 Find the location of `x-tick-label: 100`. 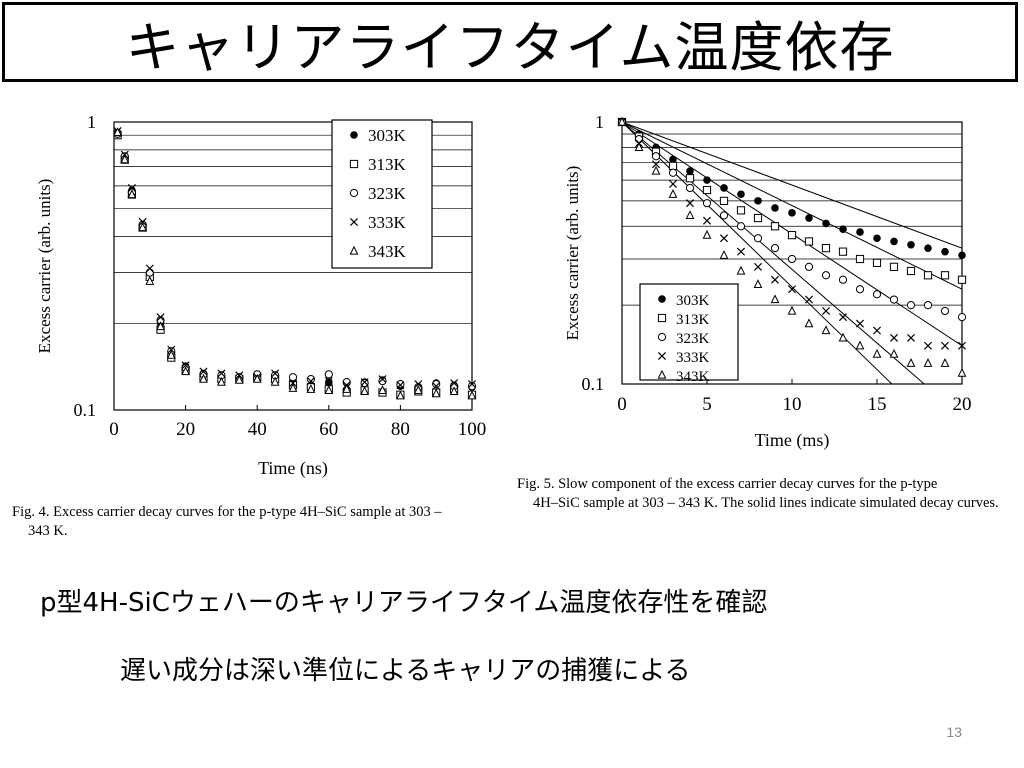

x-tick-label: 100 is located at coordinates (472, 429).